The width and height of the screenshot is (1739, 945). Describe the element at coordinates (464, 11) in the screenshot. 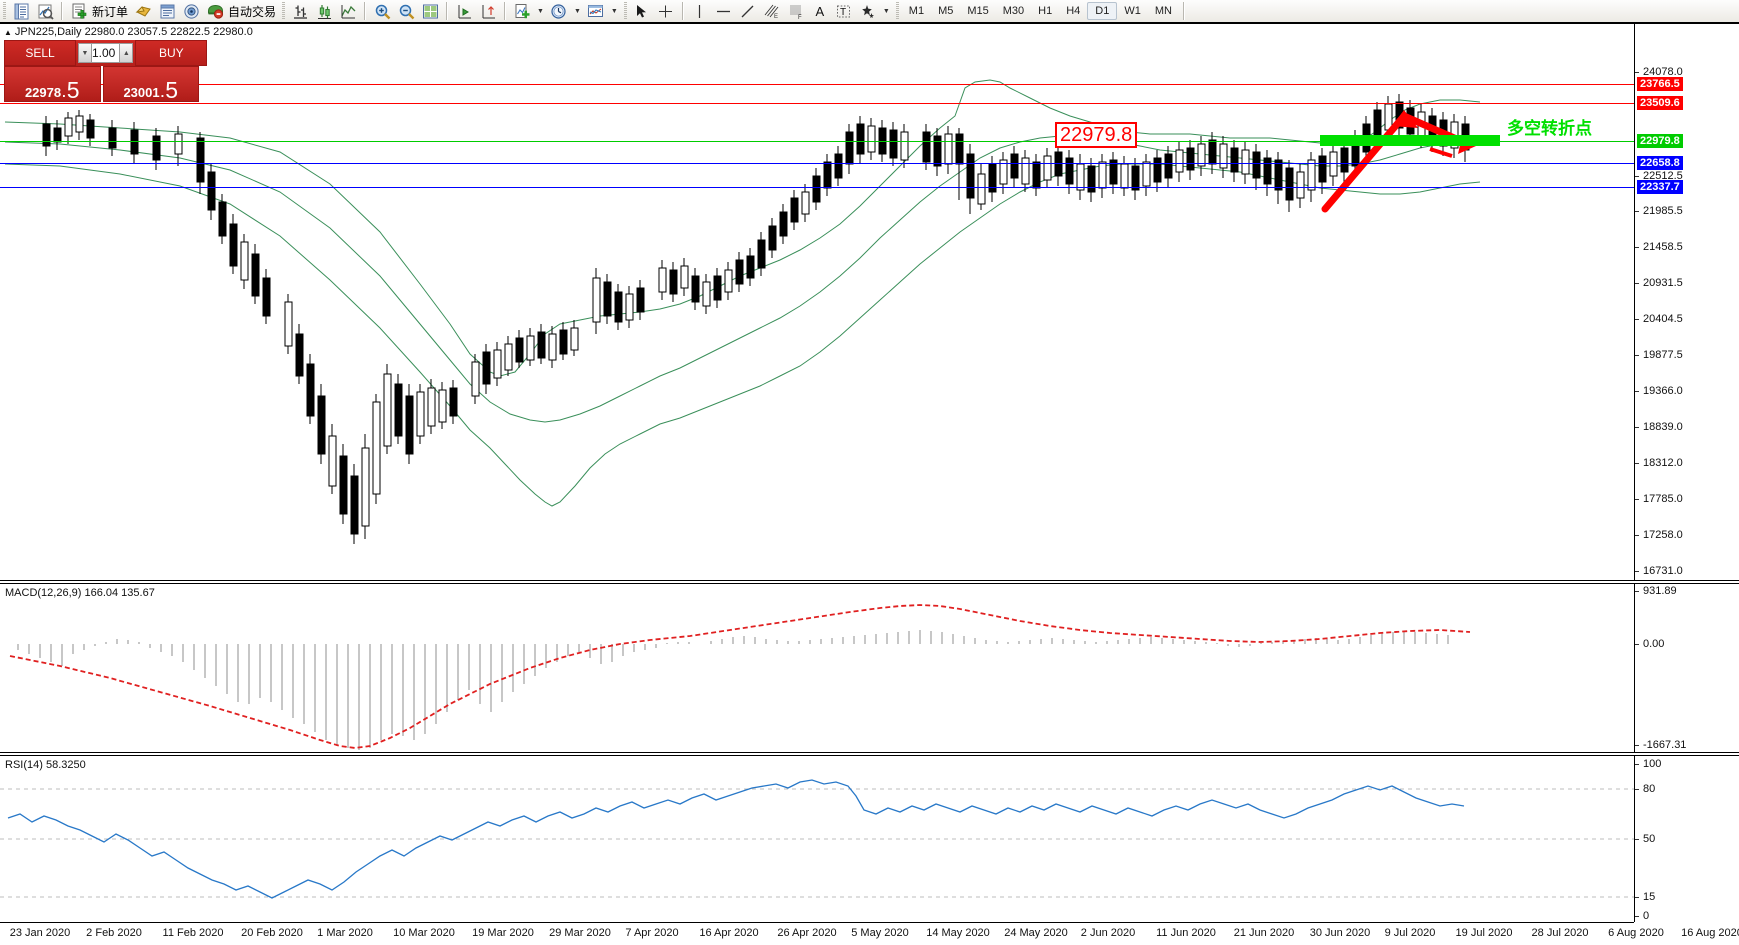

I see `chart-shift-icon` at that location.